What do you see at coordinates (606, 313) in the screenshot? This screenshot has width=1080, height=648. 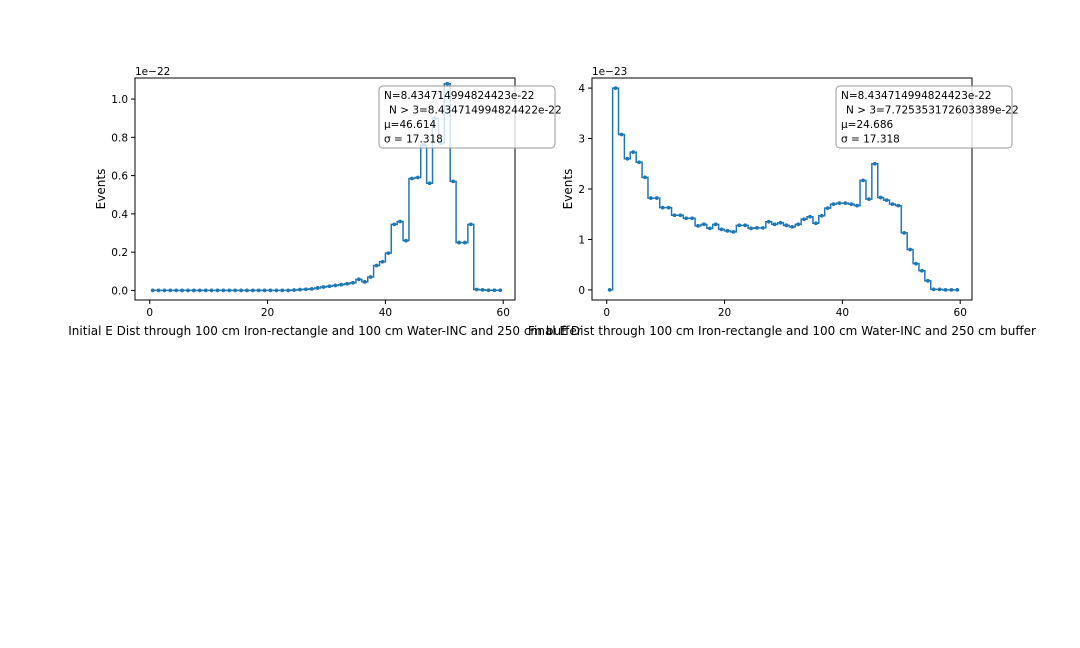 I see `right-x-tick-label: 0` at bounding box center [606, 313].